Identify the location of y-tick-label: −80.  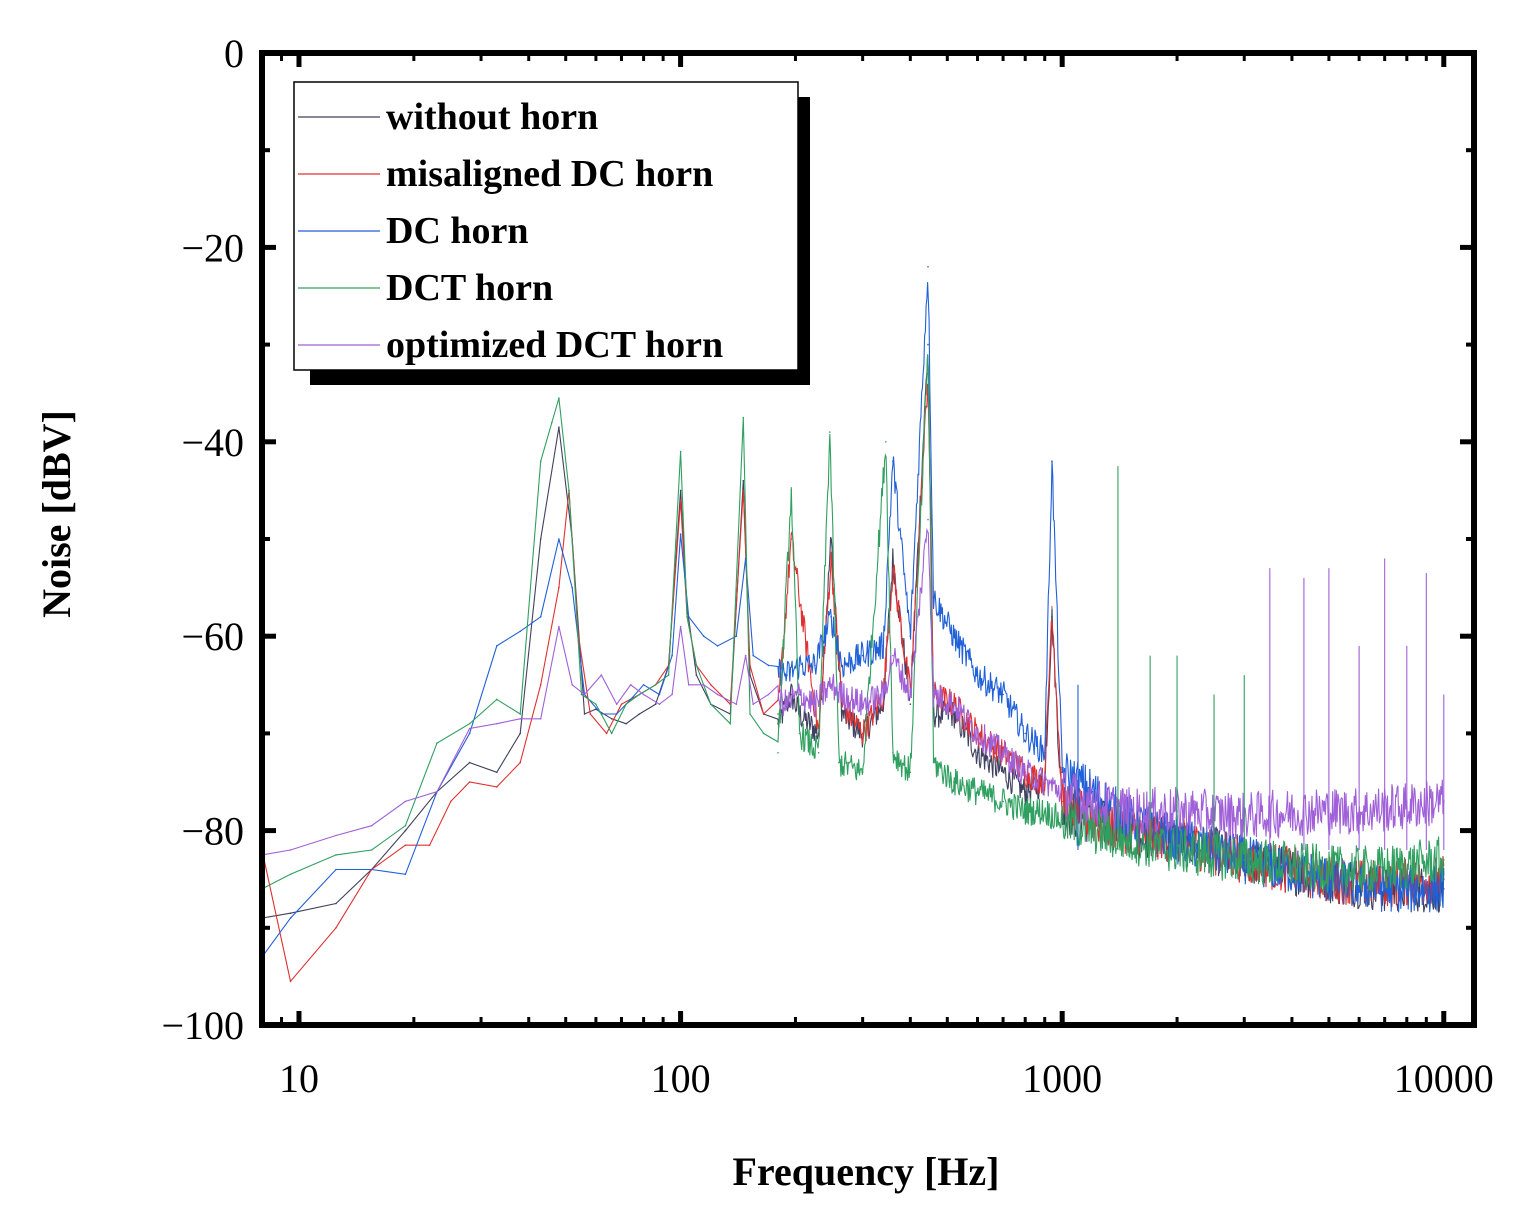
(212, 831).